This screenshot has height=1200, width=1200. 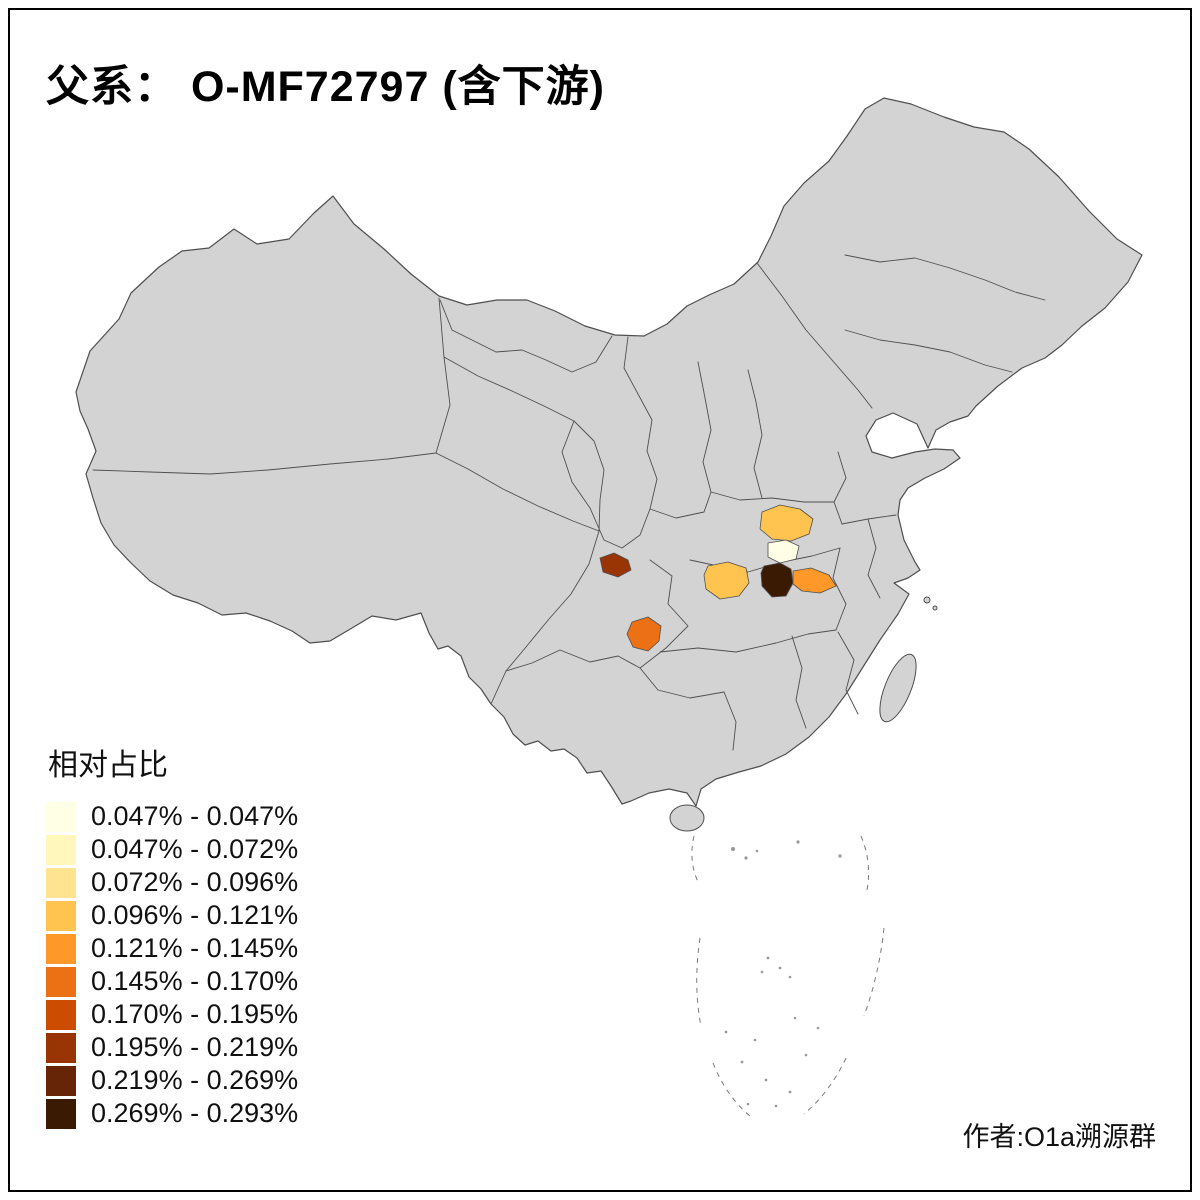 I want to click on author-credit: 作者:O1a溯源群, so click(x=1059, y=1137).